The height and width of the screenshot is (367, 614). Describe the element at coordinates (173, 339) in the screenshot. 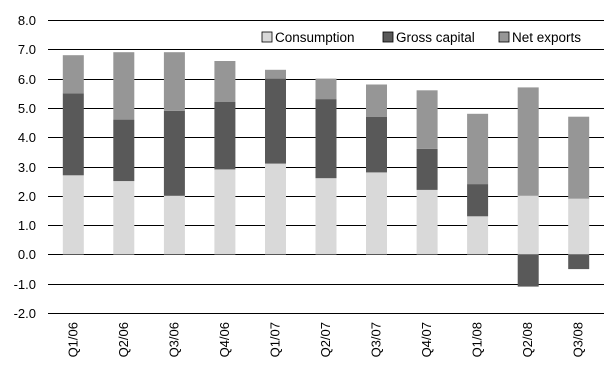

I see `x-tick-label: Q3/06` at that location.